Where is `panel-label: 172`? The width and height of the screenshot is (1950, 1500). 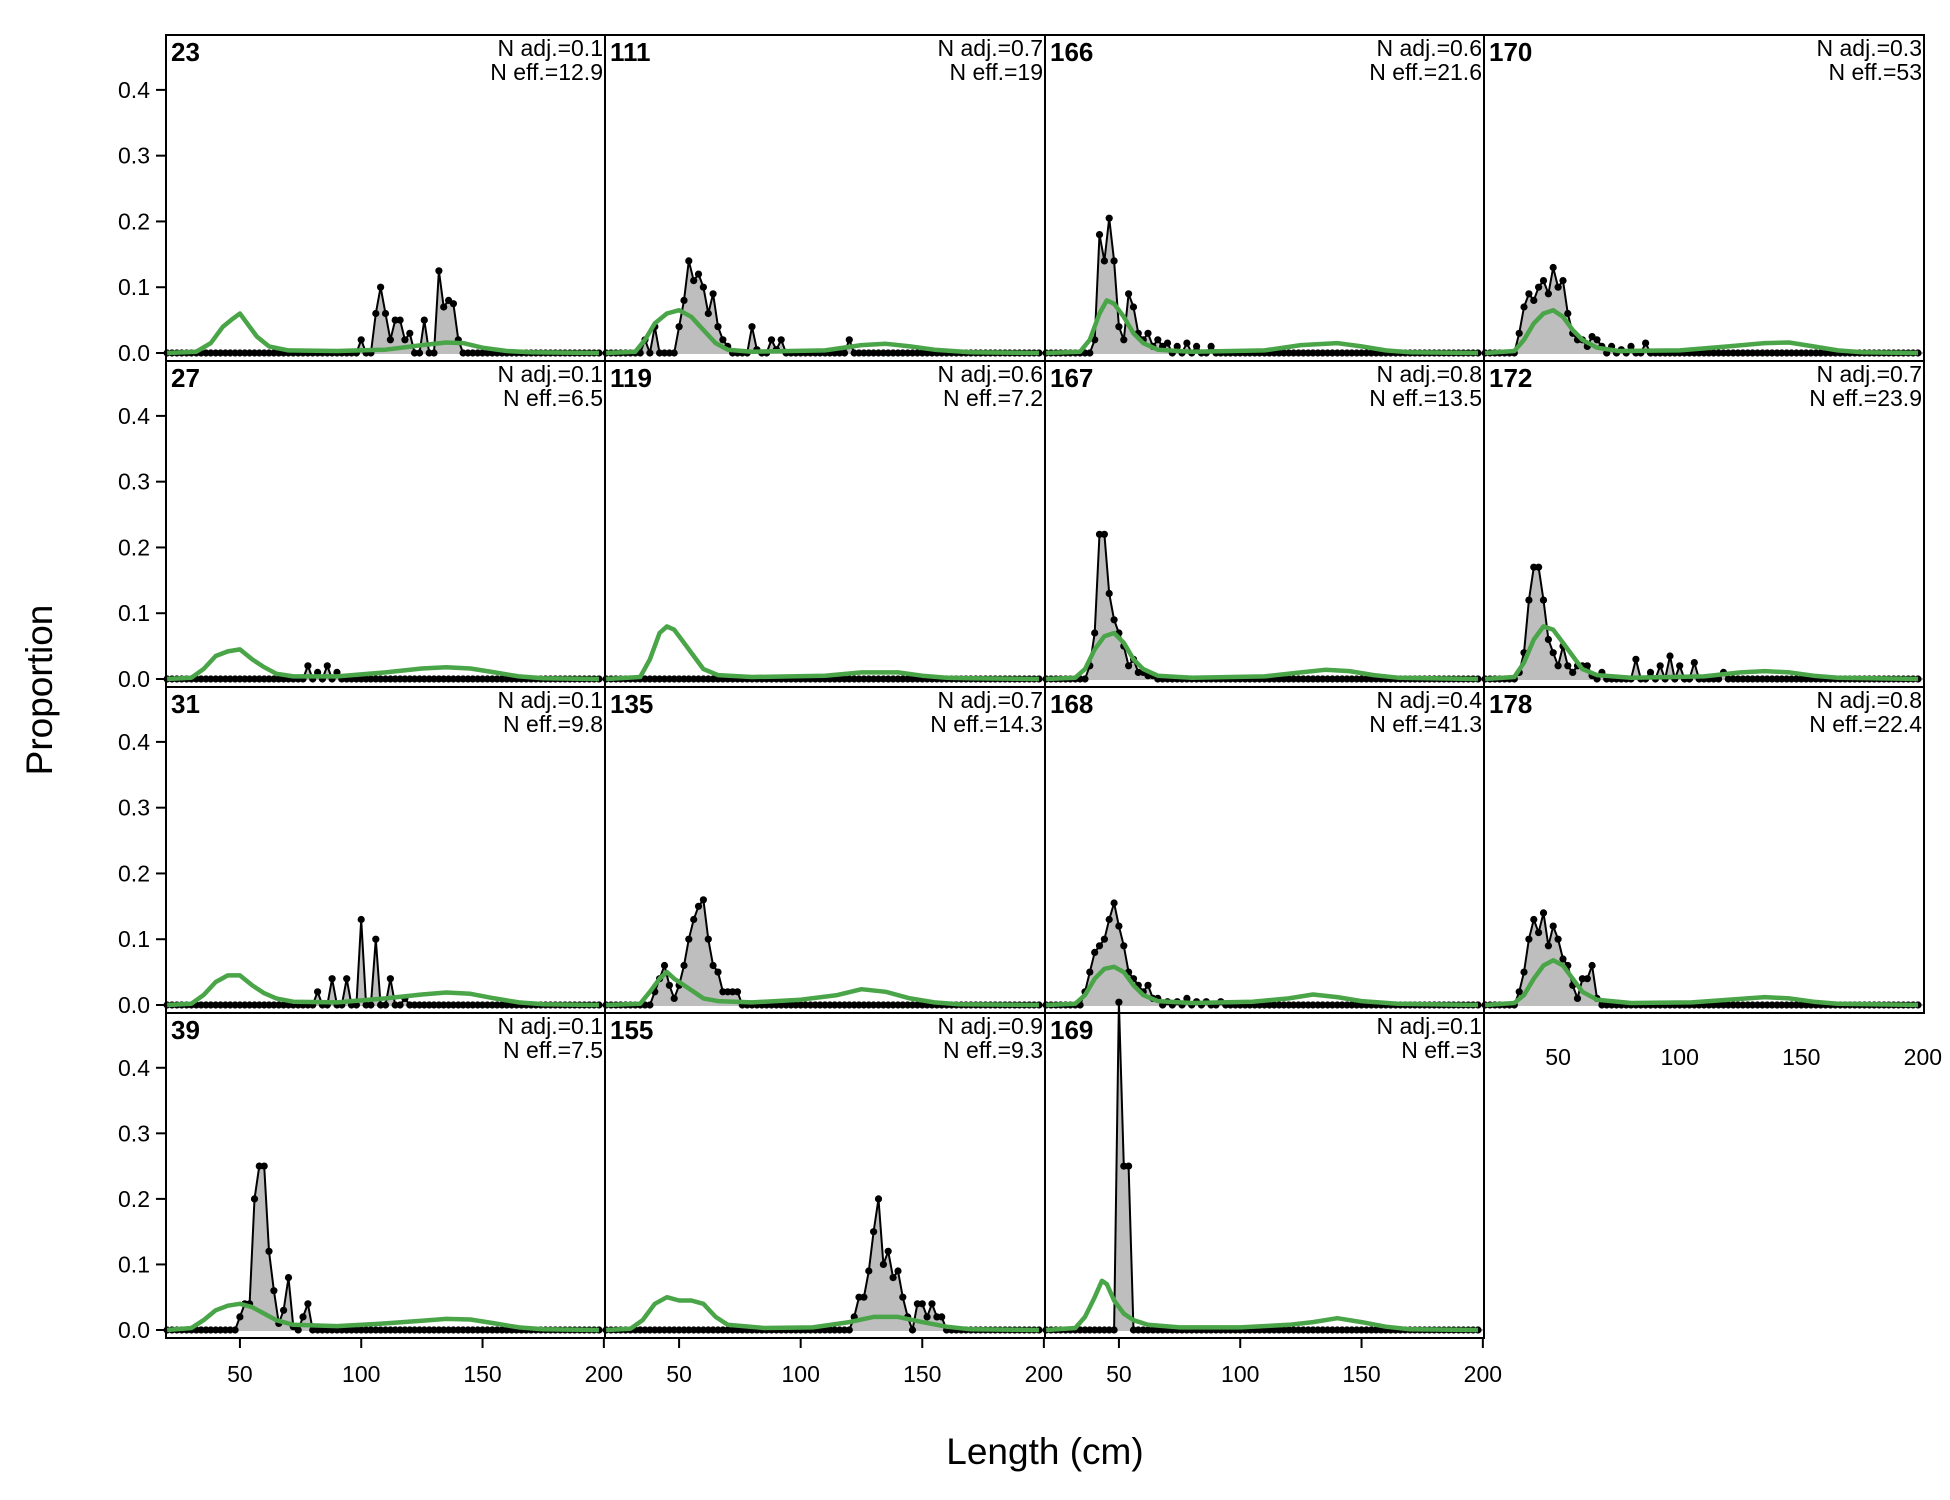 panel-label: 172 is located at coordinates (1510, 378).